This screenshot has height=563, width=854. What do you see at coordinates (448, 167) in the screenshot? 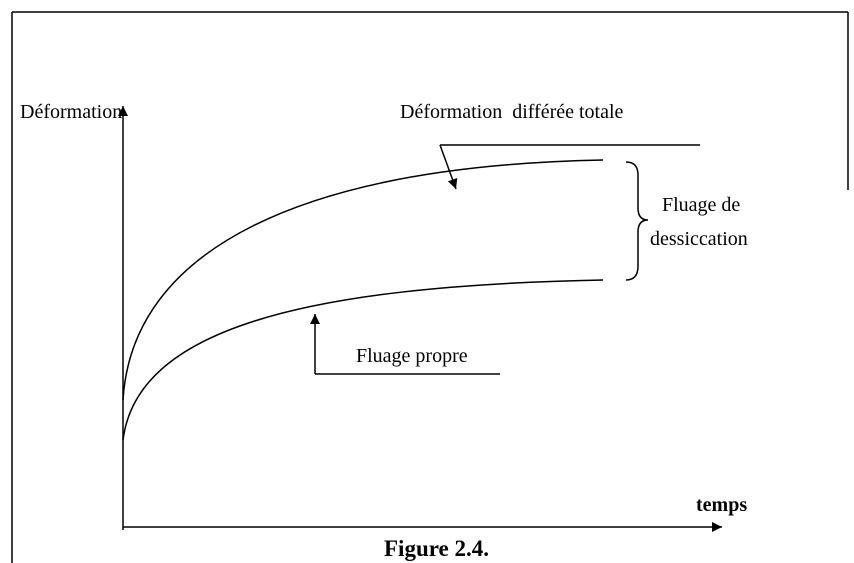
I see `leader-arrow` at bounding box center [448, 167].